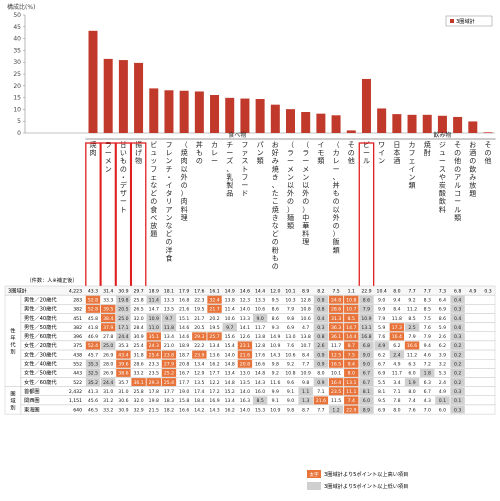  What do you see at coordinates (314, 474) in the screenshot?
I see `note-swatch-label: 太字` at bounding box center [314, 474].